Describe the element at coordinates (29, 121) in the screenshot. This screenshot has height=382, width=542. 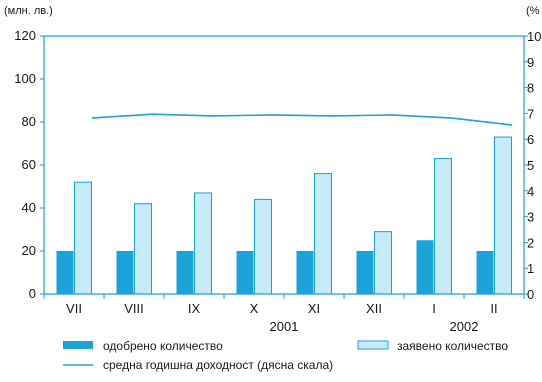
I see `left-tick-label-80: 80` at that location.